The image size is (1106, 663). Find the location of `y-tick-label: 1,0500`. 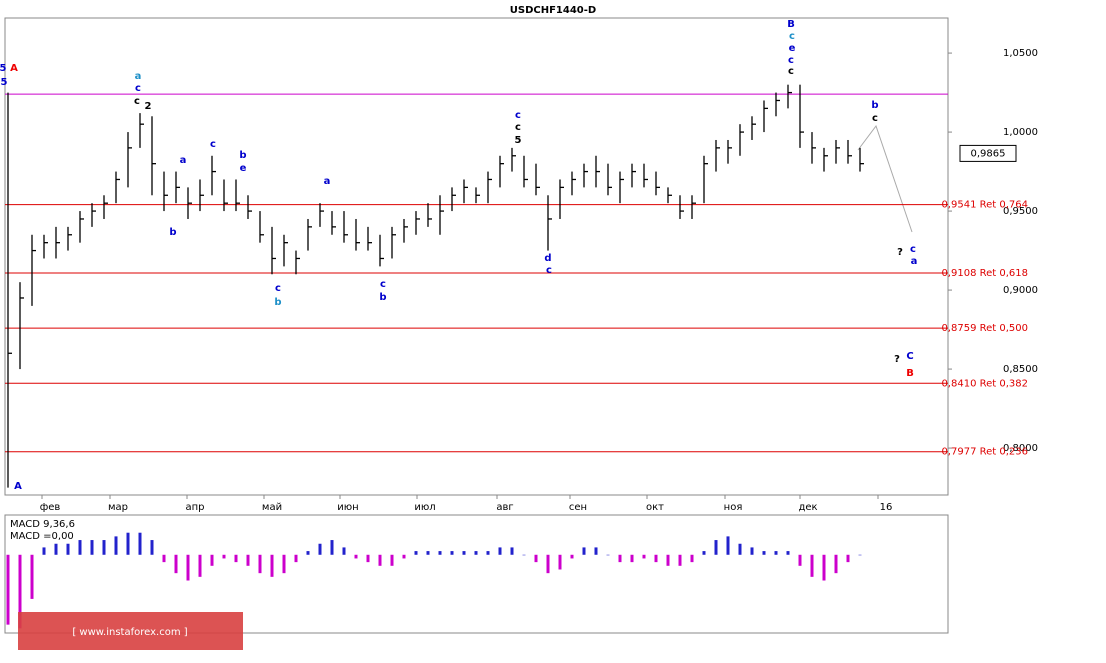

y-tick-label: 1,0500 is located at coordinates (1020, 53).